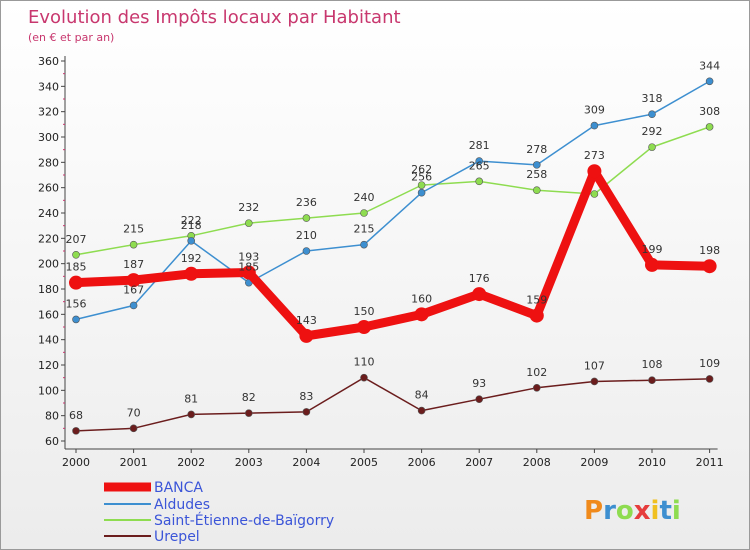  What do you see at coordinates (52, 441) in the screenshot?
I see `y-tick-label: 60` at bounding box center [52, 441].